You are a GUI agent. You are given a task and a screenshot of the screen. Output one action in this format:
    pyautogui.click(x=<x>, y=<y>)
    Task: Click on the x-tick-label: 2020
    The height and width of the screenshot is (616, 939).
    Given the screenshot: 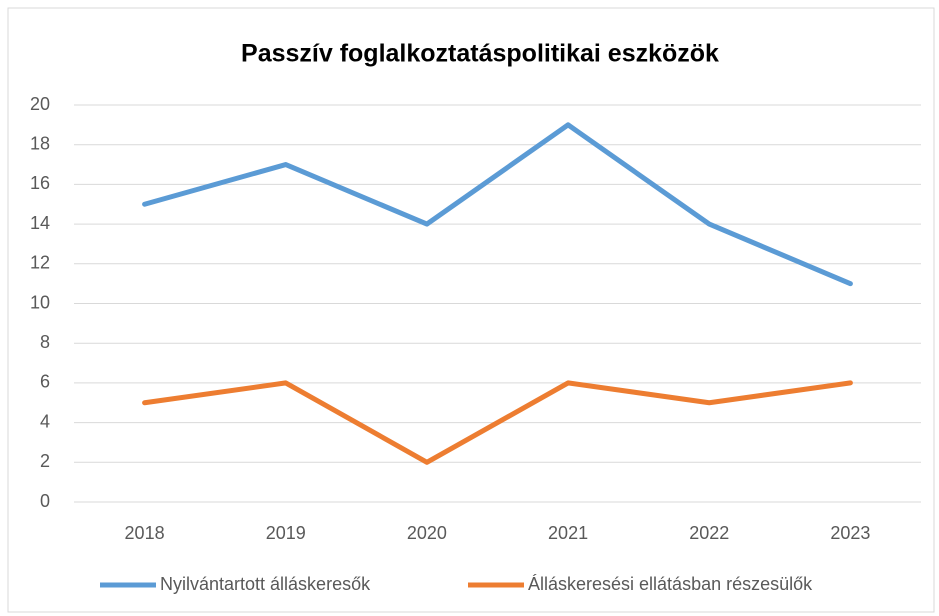 What is the action you would take?
    pyautogui.click(x=427, y=533)
    